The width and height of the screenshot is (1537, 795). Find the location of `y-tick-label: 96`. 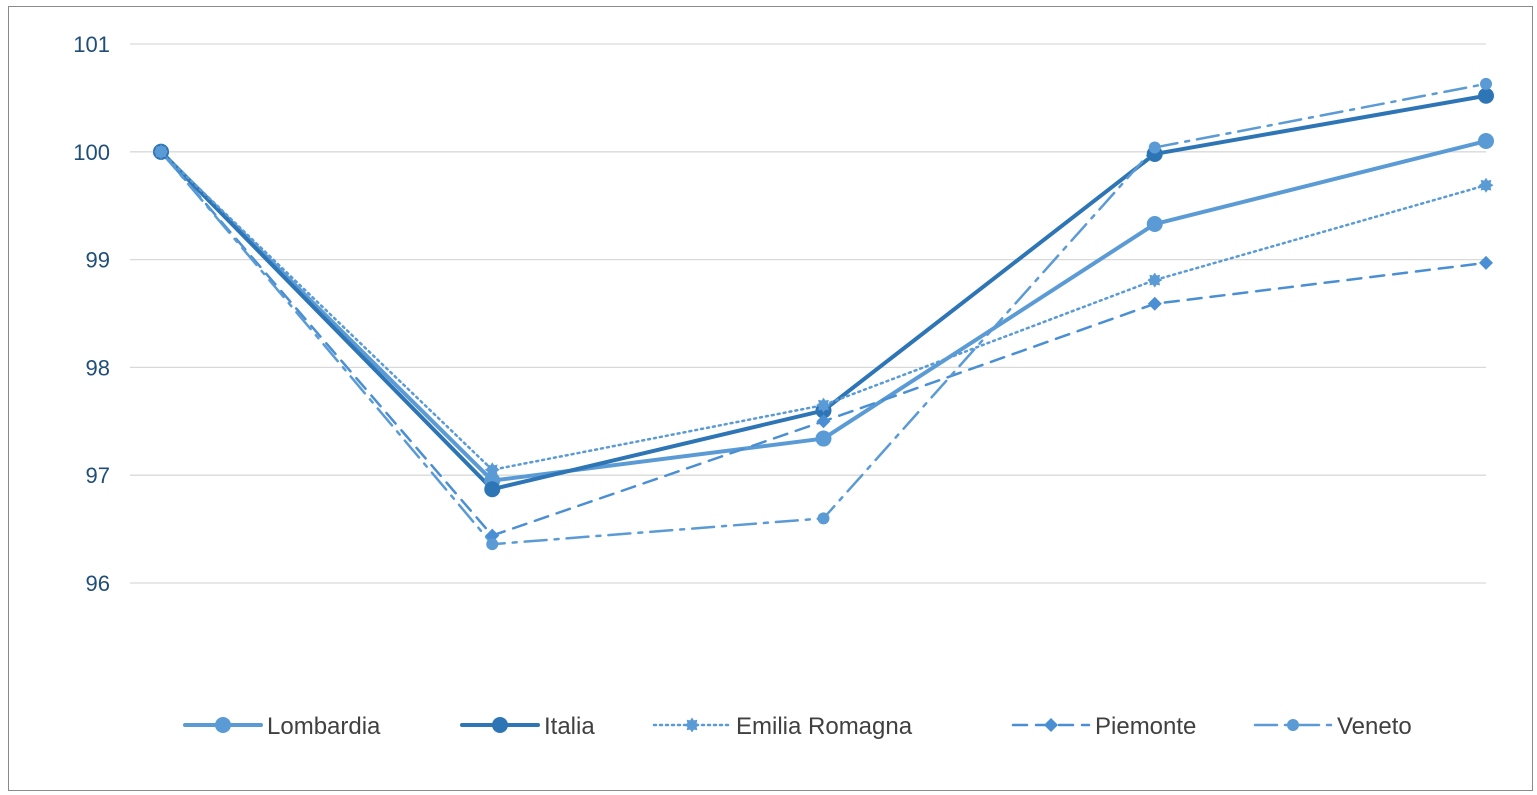

y-tick-label: 96 is located at coordinates (98, 583).